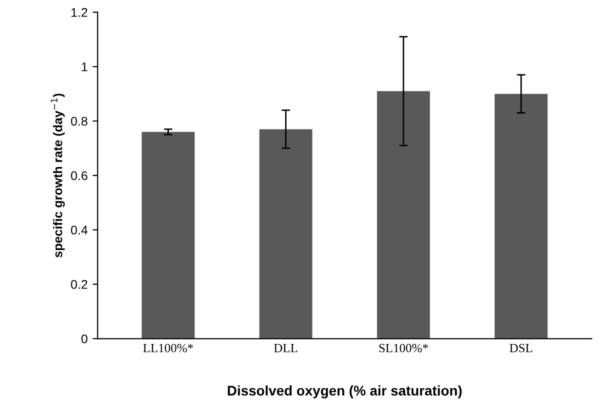 The width and height of the screenshot is (610, 408). I want to click on y-tick-label: 0.8, so click(79, 121).